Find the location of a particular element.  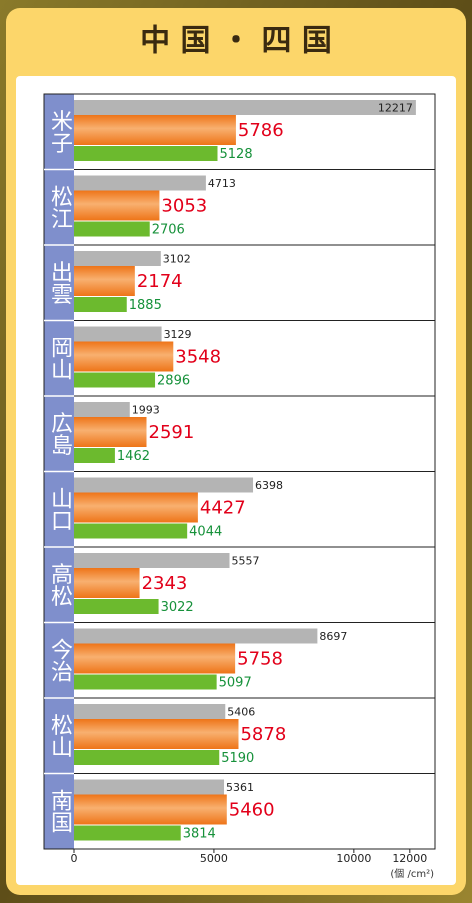

x-tick-label: 10000 is located at coordinates (353, 858).